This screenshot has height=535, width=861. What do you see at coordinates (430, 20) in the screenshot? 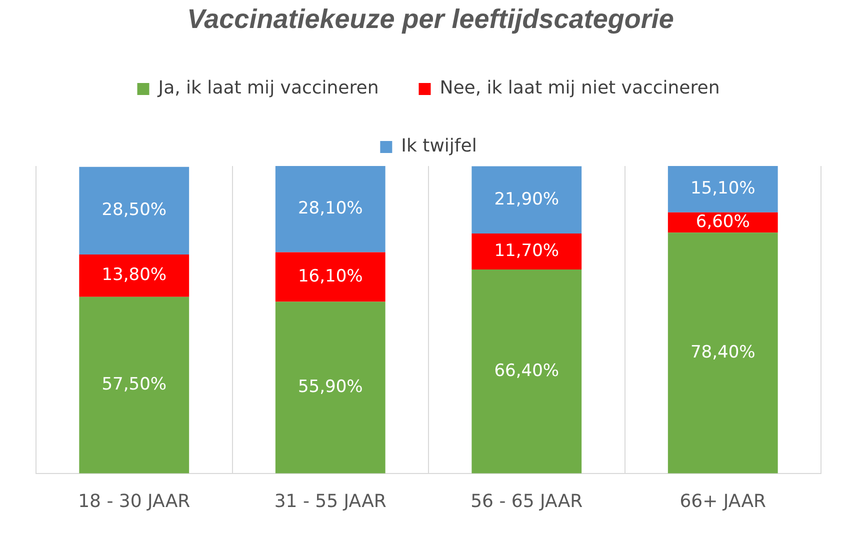
I see `chart-title: Vaccinatiekeuze per leeftijdscategorie` at bounding box center [430, 20].